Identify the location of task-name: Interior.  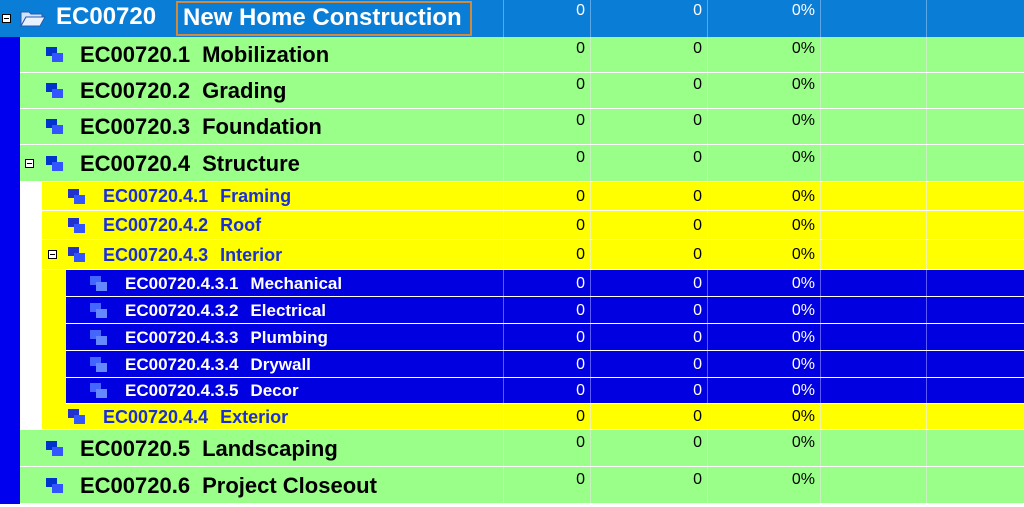
(251, 255).